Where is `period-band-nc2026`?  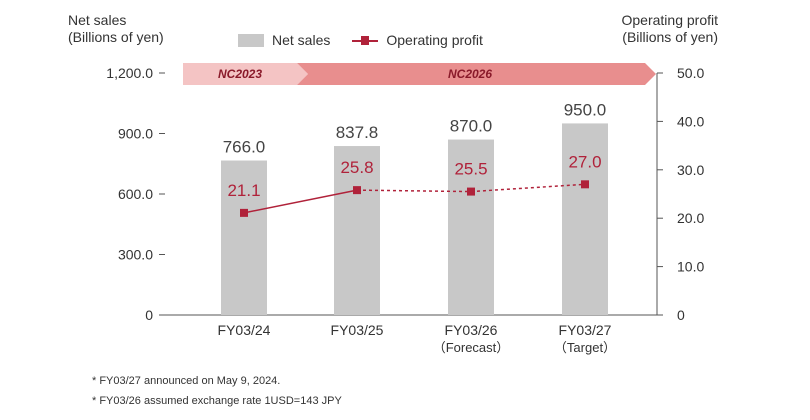 period-band-nc2026 is located at coordinates (476, 74).